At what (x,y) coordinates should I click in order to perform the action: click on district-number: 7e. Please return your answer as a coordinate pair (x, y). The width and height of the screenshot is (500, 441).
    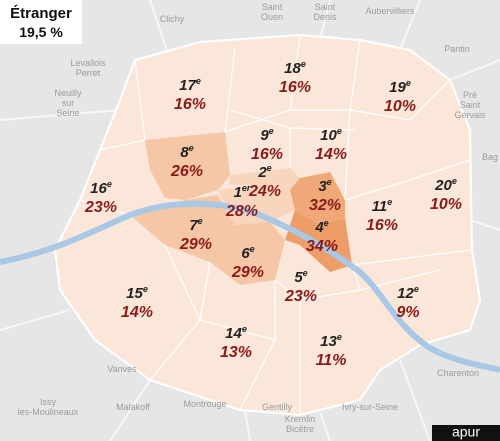
    Looking at the image, I should click on (195, 225).